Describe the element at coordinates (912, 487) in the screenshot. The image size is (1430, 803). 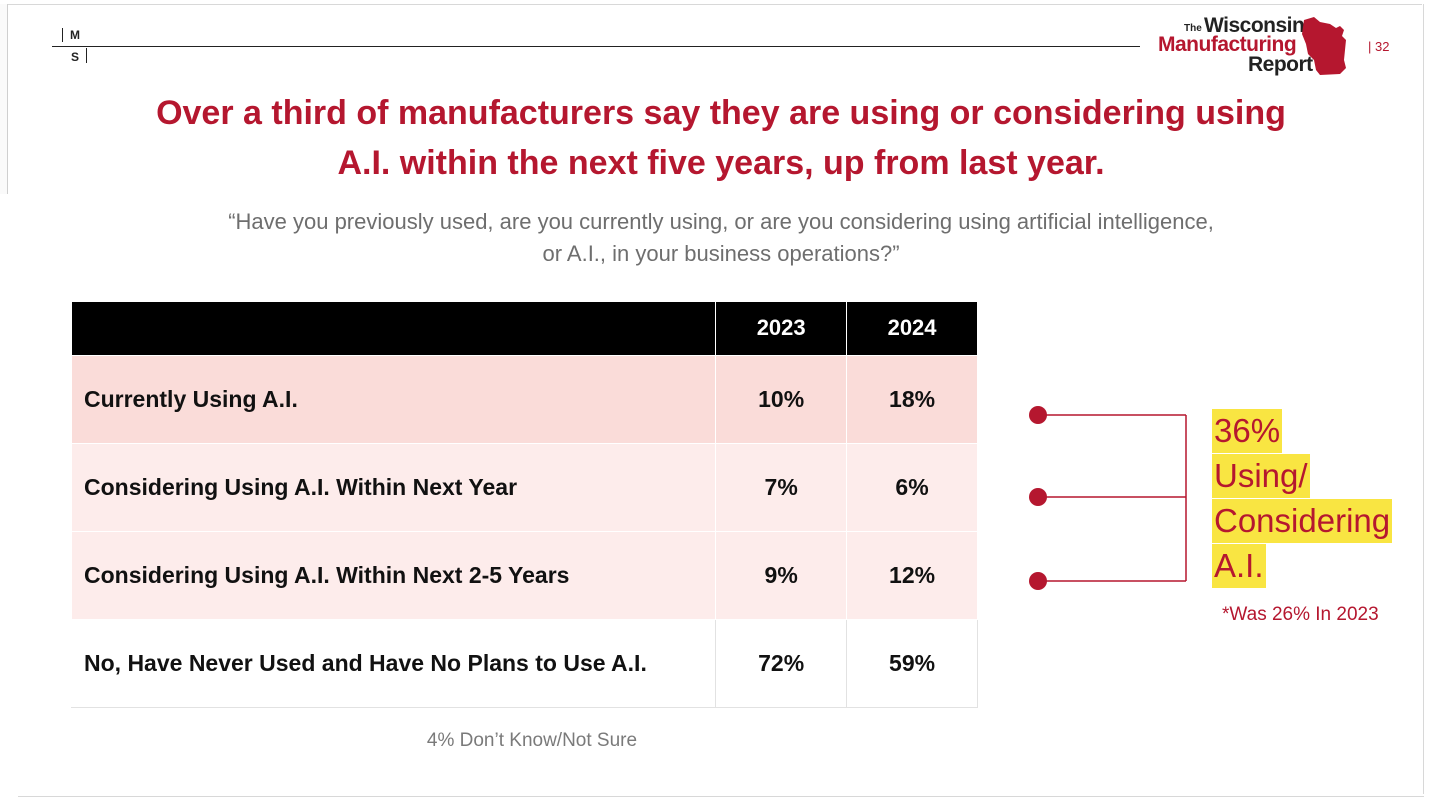
I see `value-2024: 6%` at that location.